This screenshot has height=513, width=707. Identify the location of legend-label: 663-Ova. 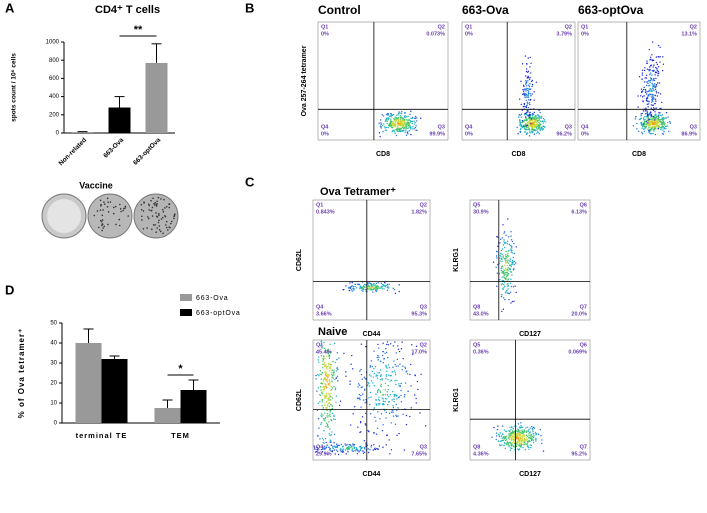
(212, 298).